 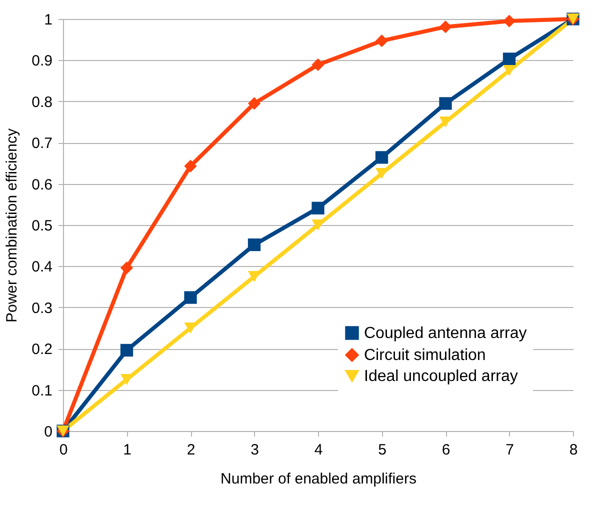 I want to click on x-tick-label: 8, so click(x=573, y=450).